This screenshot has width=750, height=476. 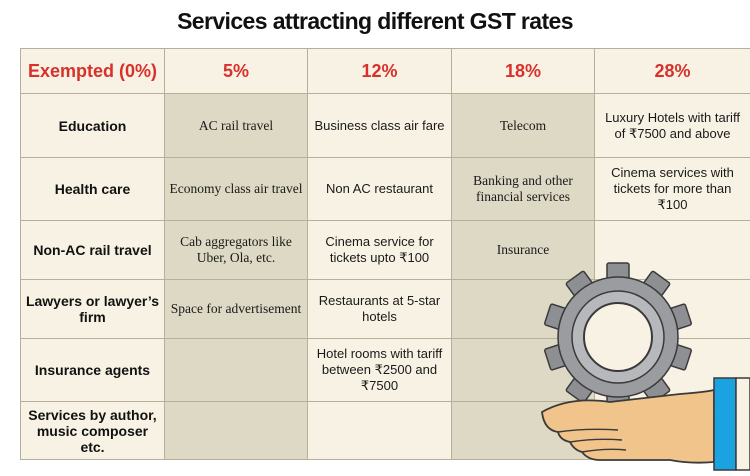 I want to click on gear-icon, so click(x=618, y=337).